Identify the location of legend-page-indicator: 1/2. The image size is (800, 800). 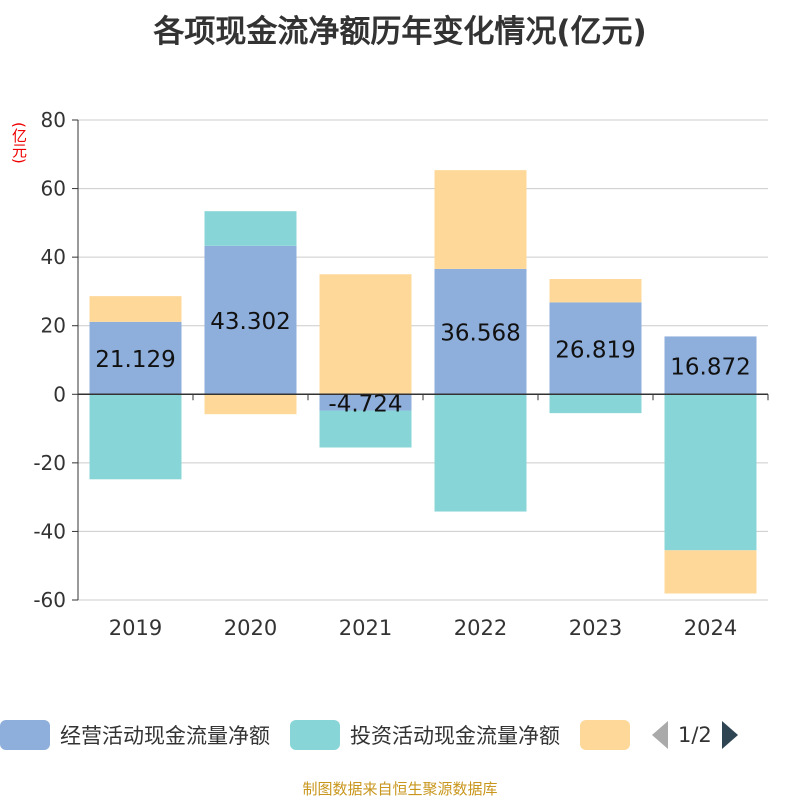
(695, 735).